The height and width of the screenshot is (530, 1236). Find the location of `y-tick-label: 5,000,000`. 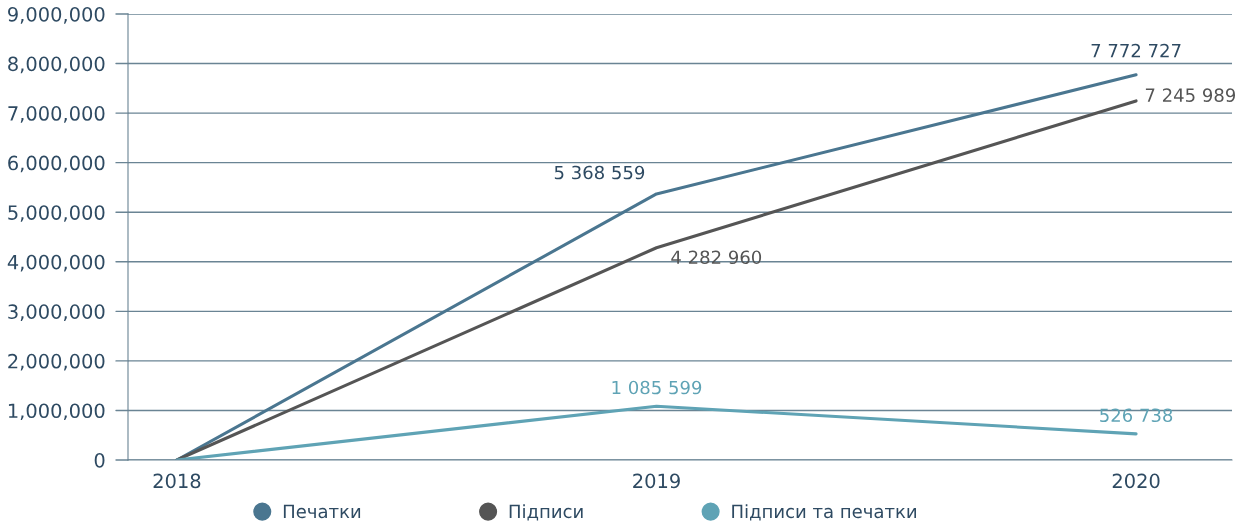

y-tick-label: 5,000,000 is located at coordinates (56, 213).